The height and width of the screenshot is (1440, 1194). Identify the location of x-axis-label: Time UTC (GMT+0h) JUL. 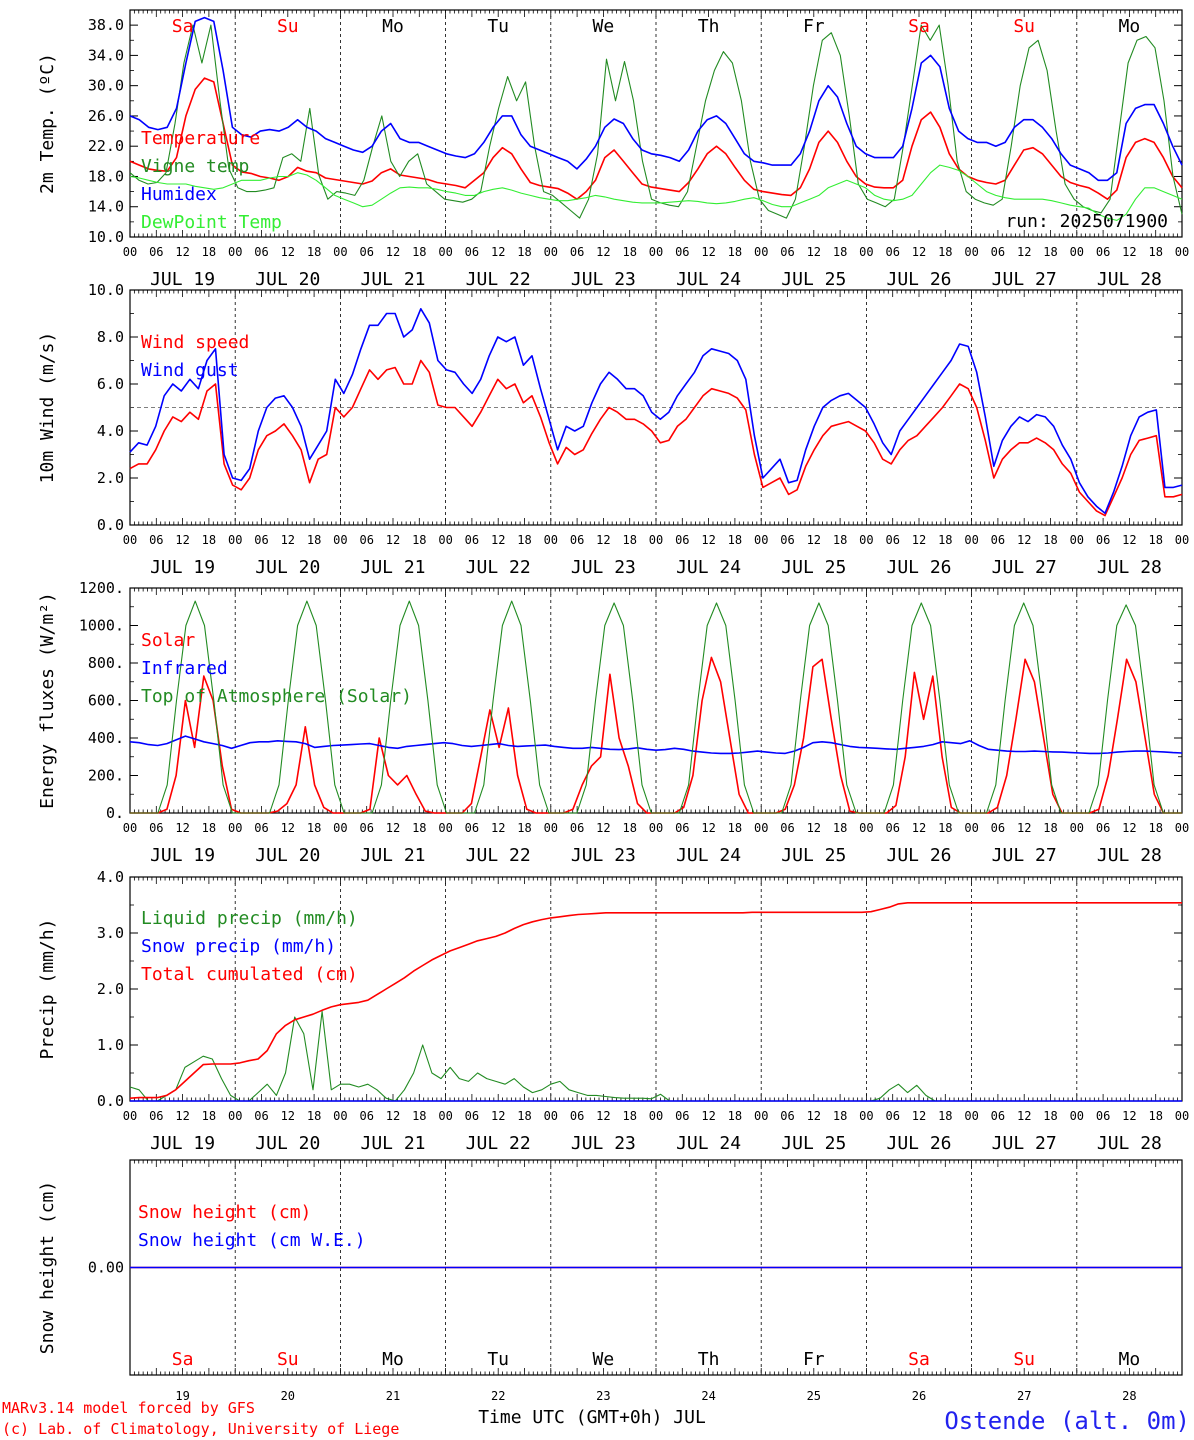
(592, 1417).